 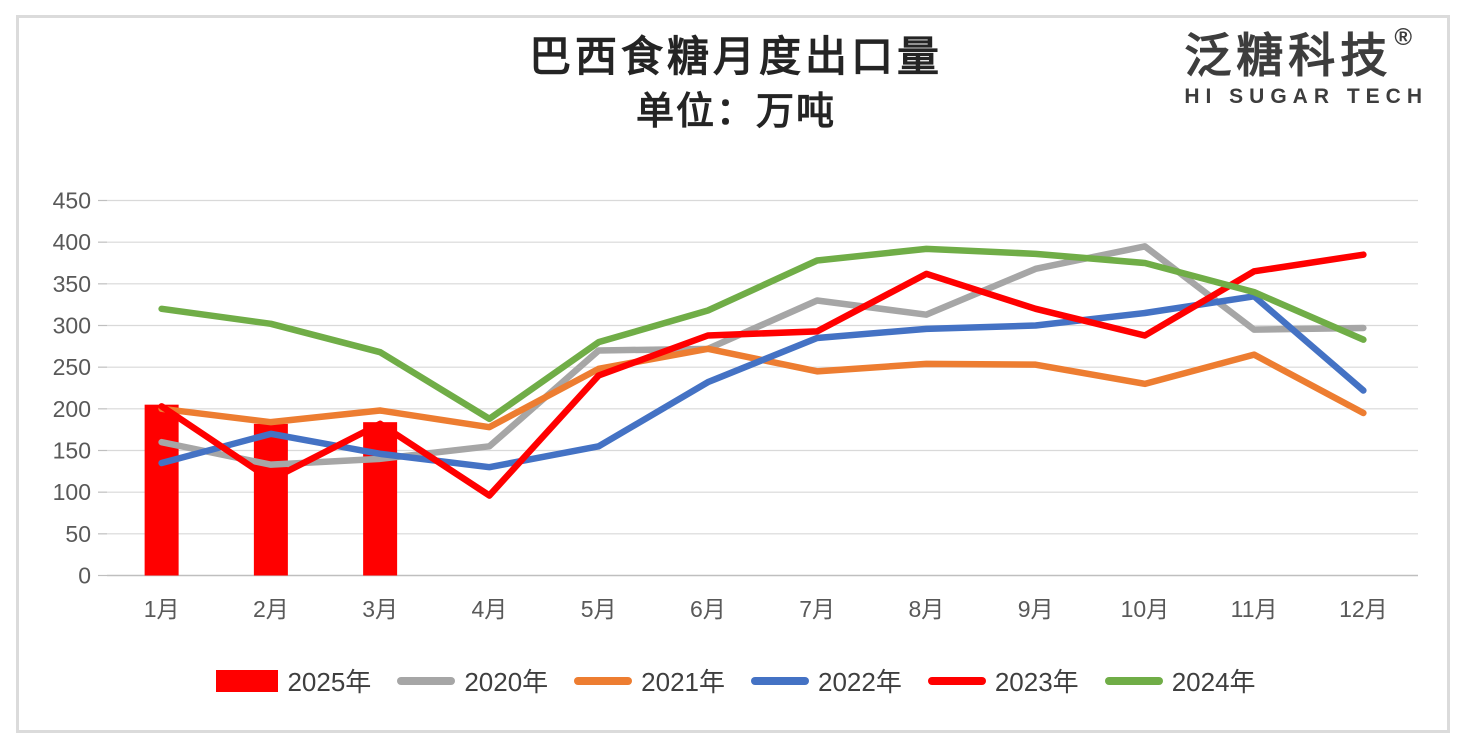 What do you see at coordinates (736, 84) in the screenshot?
I see `chart-title-block: 巴西食糖月度出口量 单位：万吨` at bounding box center [736, 84].